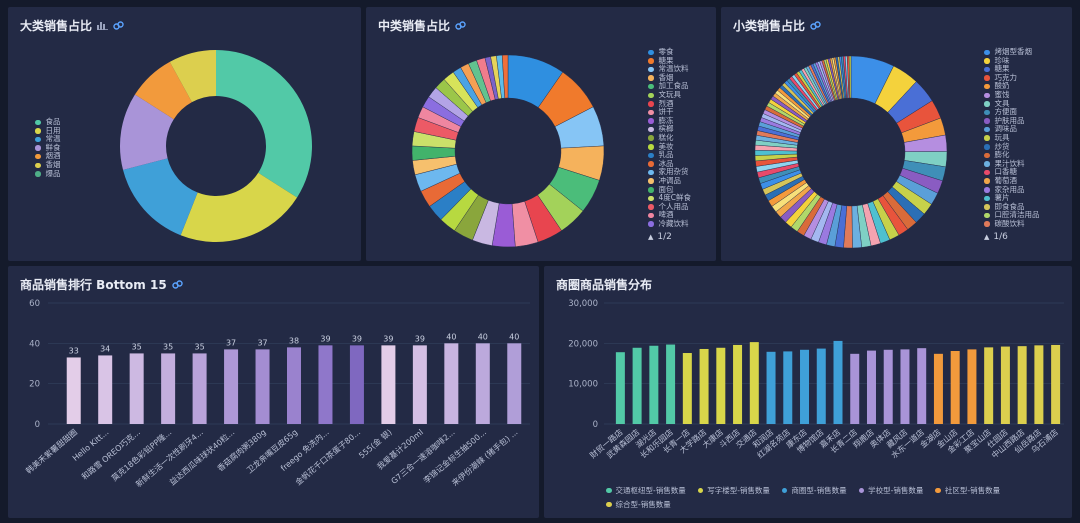  I want to click on legend-item: 爆品, so click(48, 174).